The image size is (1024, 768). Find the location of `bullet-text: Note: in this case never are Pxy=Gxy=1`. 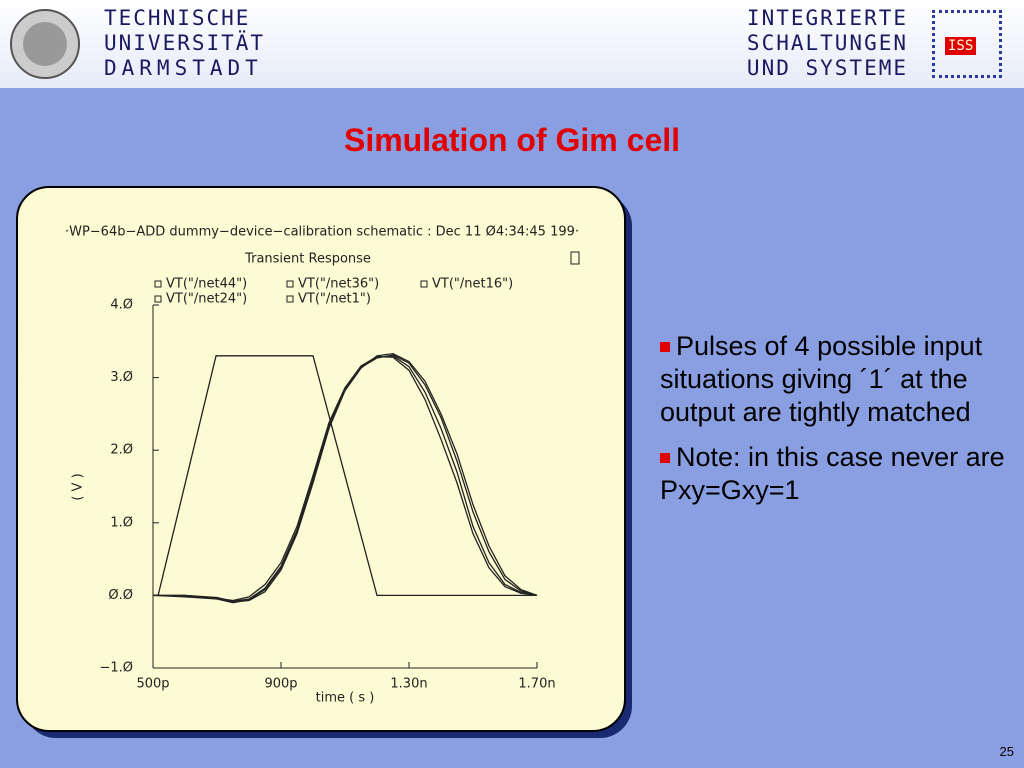

bullet-text: Note: in this case never are Pxy=Gxy=1 is located at coordinates (832, 473).